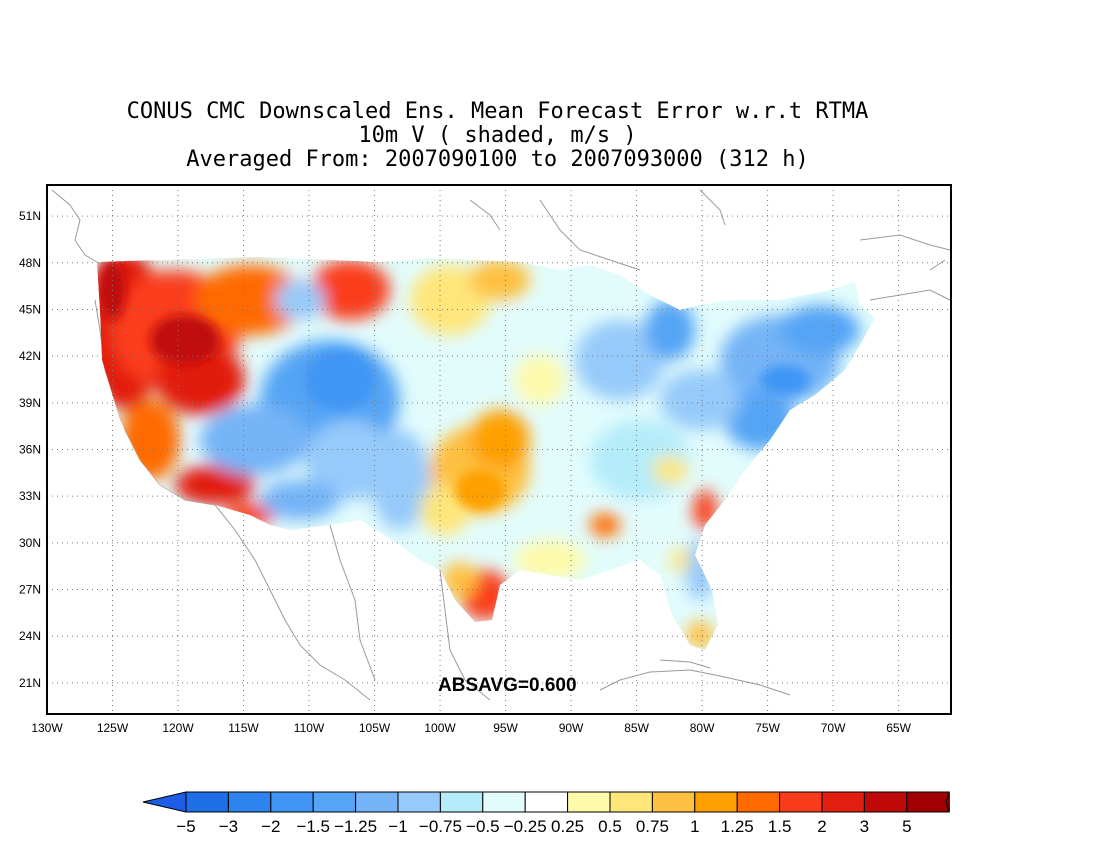  What do you see at coordinates (702, 728) in the screenshot?
I see `lon-tick-label: 80W` at bounding box center [702, 728].